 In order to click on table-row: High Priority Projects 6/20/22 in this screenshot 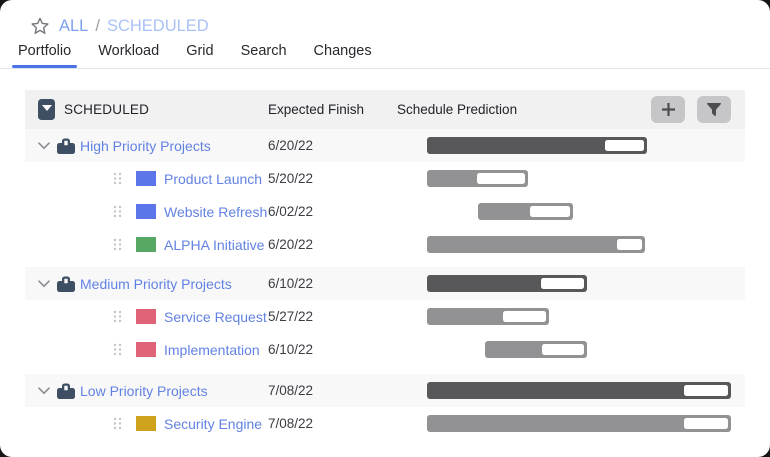, I will do `click(385, 145)`.